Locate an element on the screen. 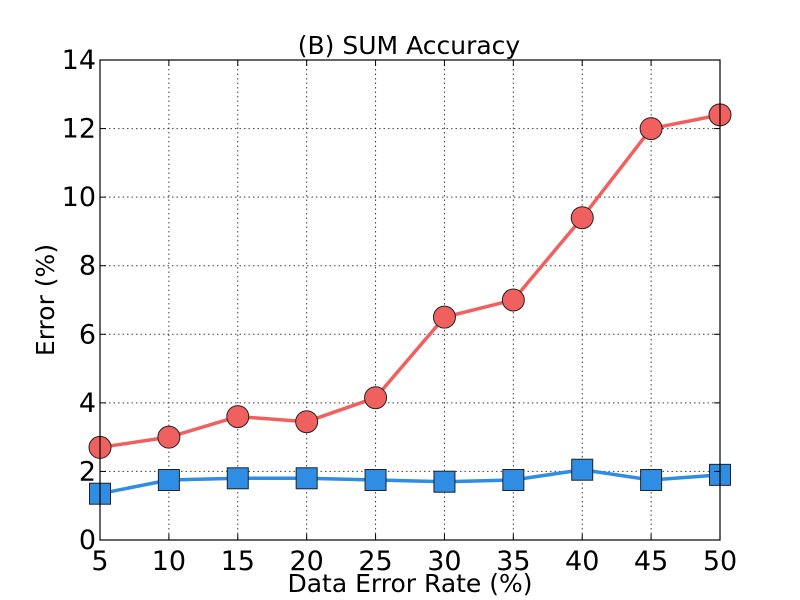  y-axis-label: Error (%) is located at coordinates (45, 300).